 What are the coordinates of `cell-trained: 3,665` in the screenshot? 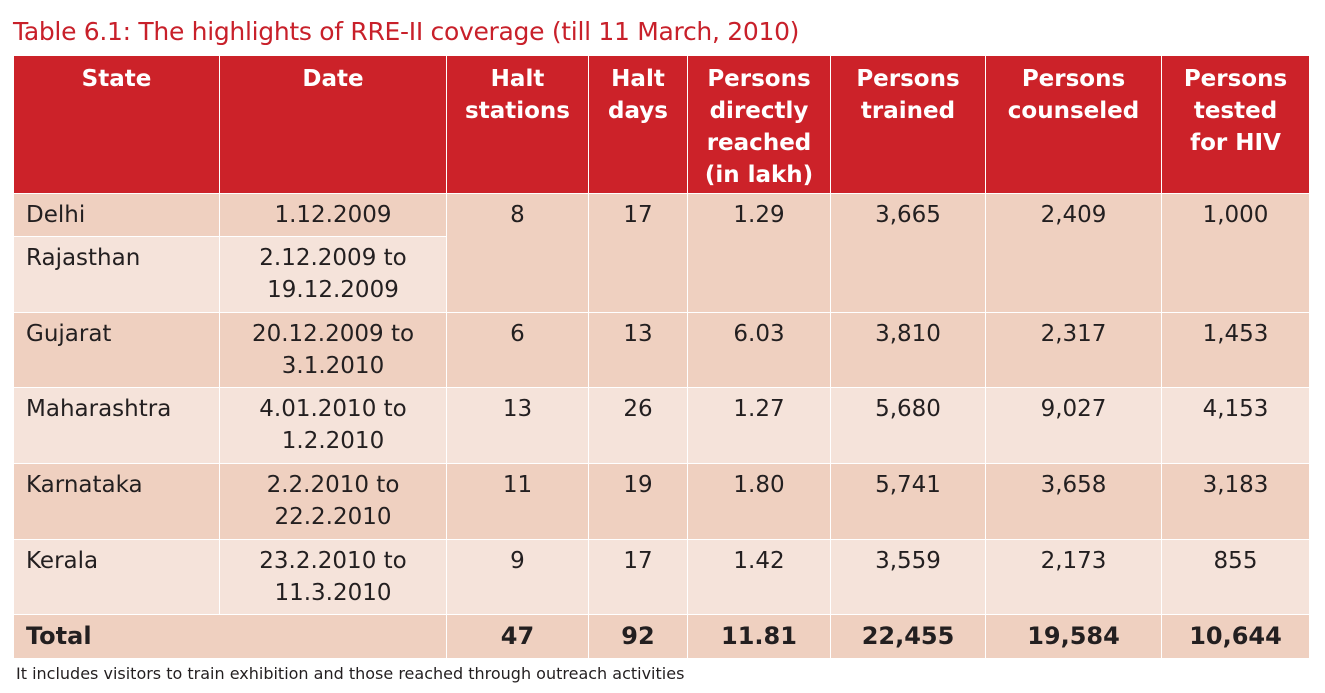 It's located at (908, 253).